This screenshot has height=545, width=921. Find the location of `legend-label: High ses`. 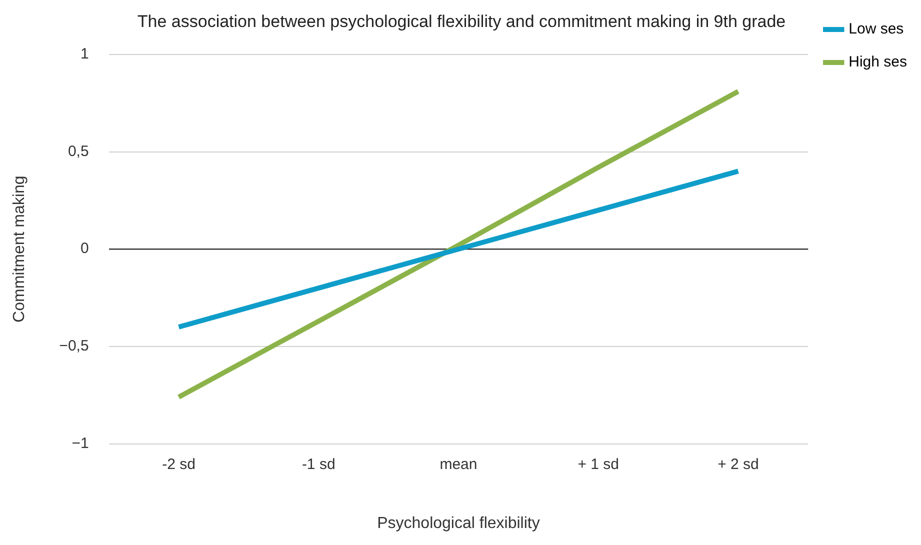

legend-label: High ses is located at coordinates (877, 62).